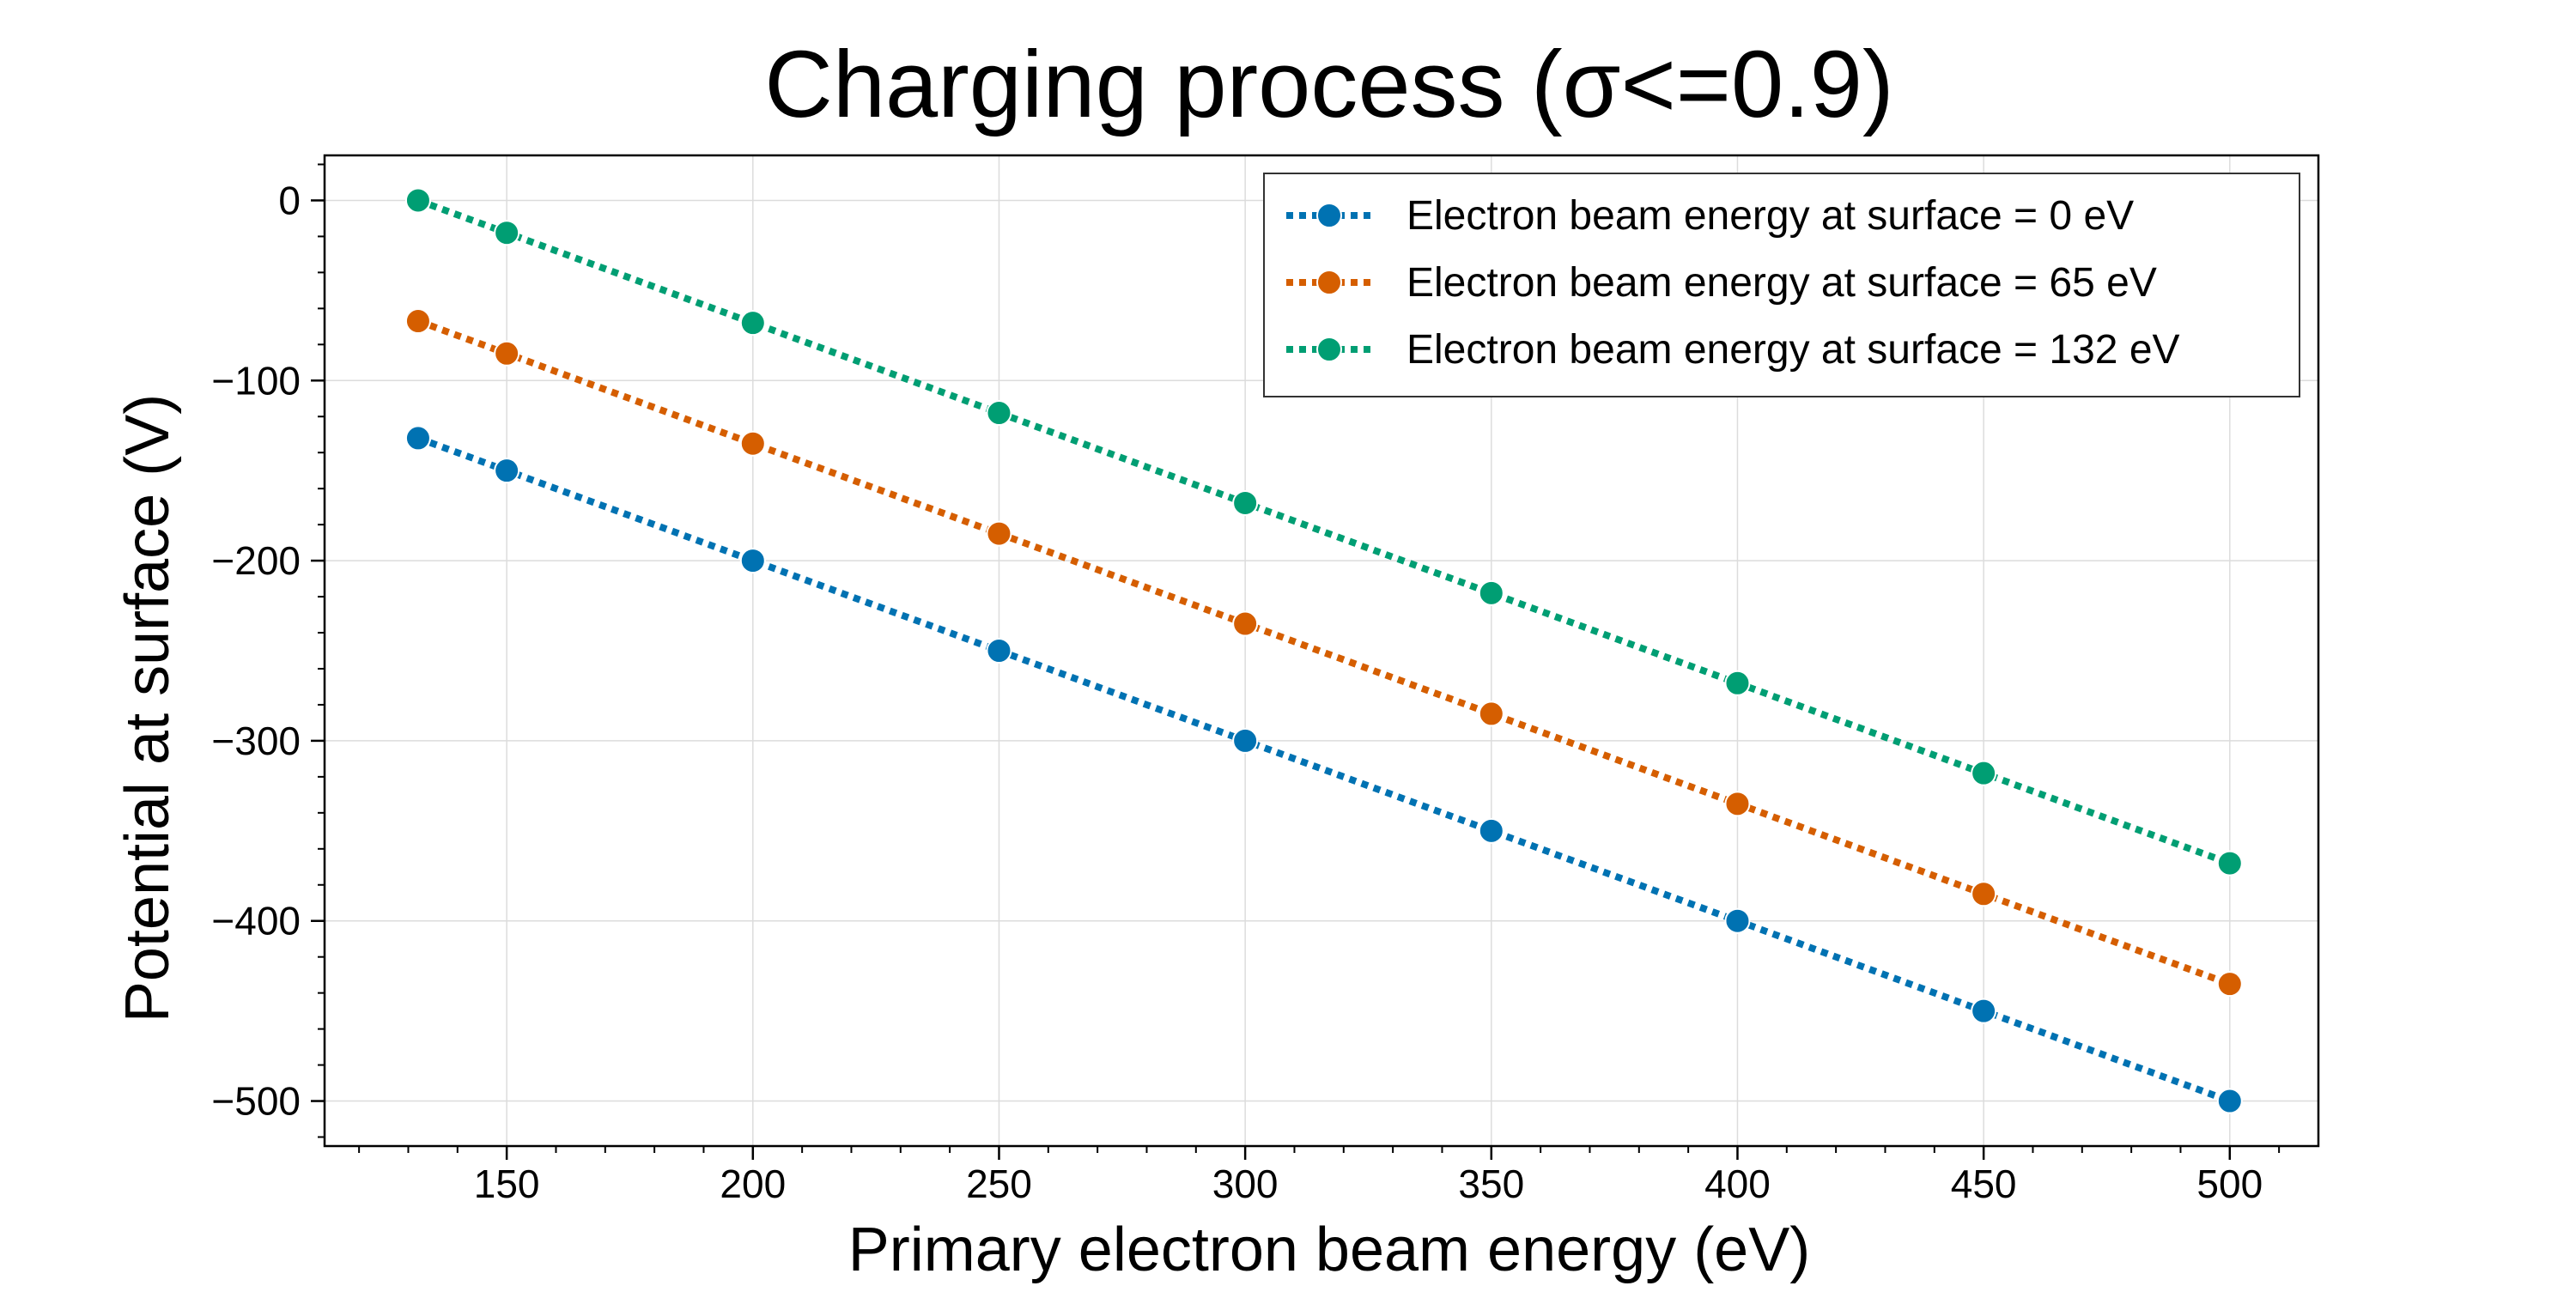 The height and width of the screenshot is (1292, 2576). Describe the element at coordinates (753, 1184) in the screenshot. I see `x-tick-label: 200` at that location.